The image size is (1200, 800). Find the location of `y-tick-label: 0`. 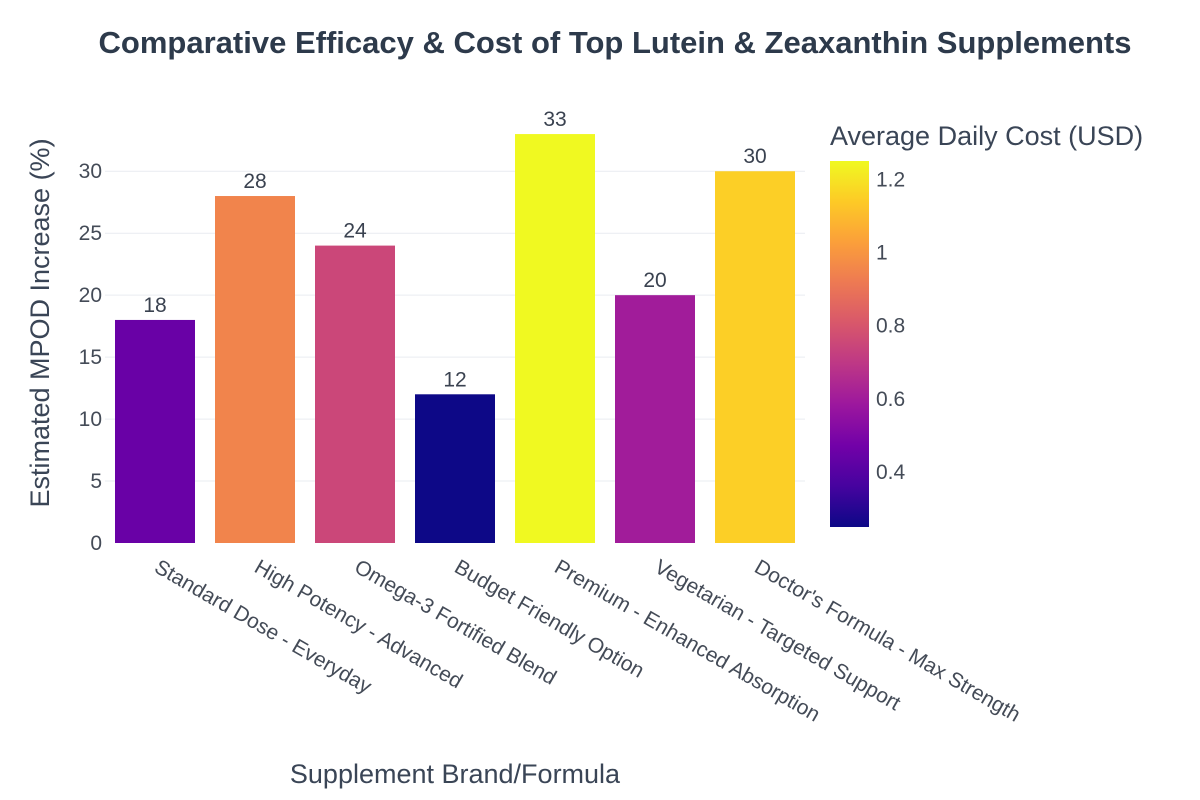

y-tick-label: 0 is located at coordinates (96, 543).